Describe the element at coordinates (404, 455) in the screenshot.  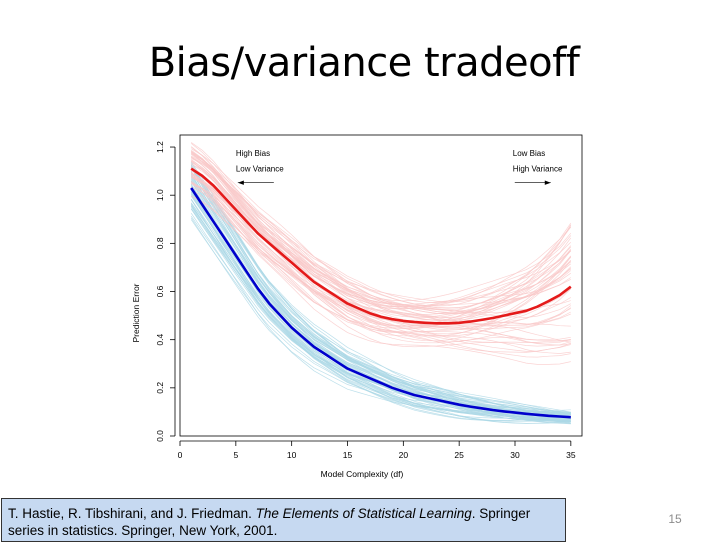
I see `x-tick-label: 20` at that location.